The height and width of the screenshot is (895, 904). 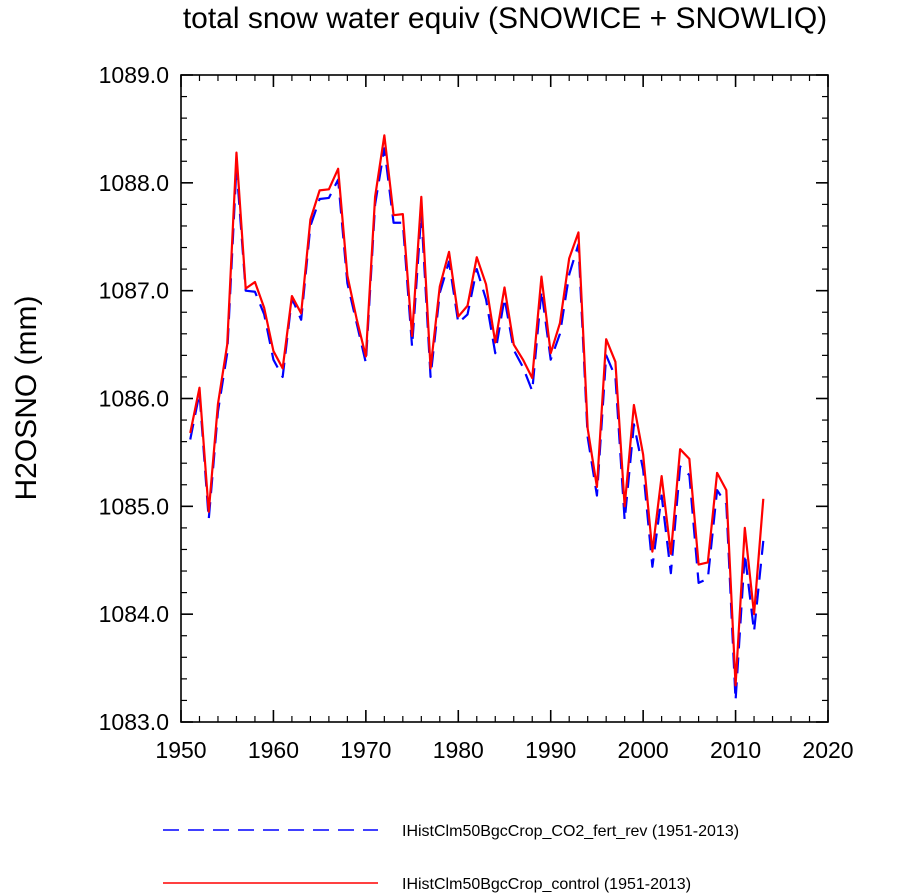 What do you see at coordinates (134, 291) in the screenshot?
I see `y-tick-label: 1087.0` at bounding box center [134, 291].